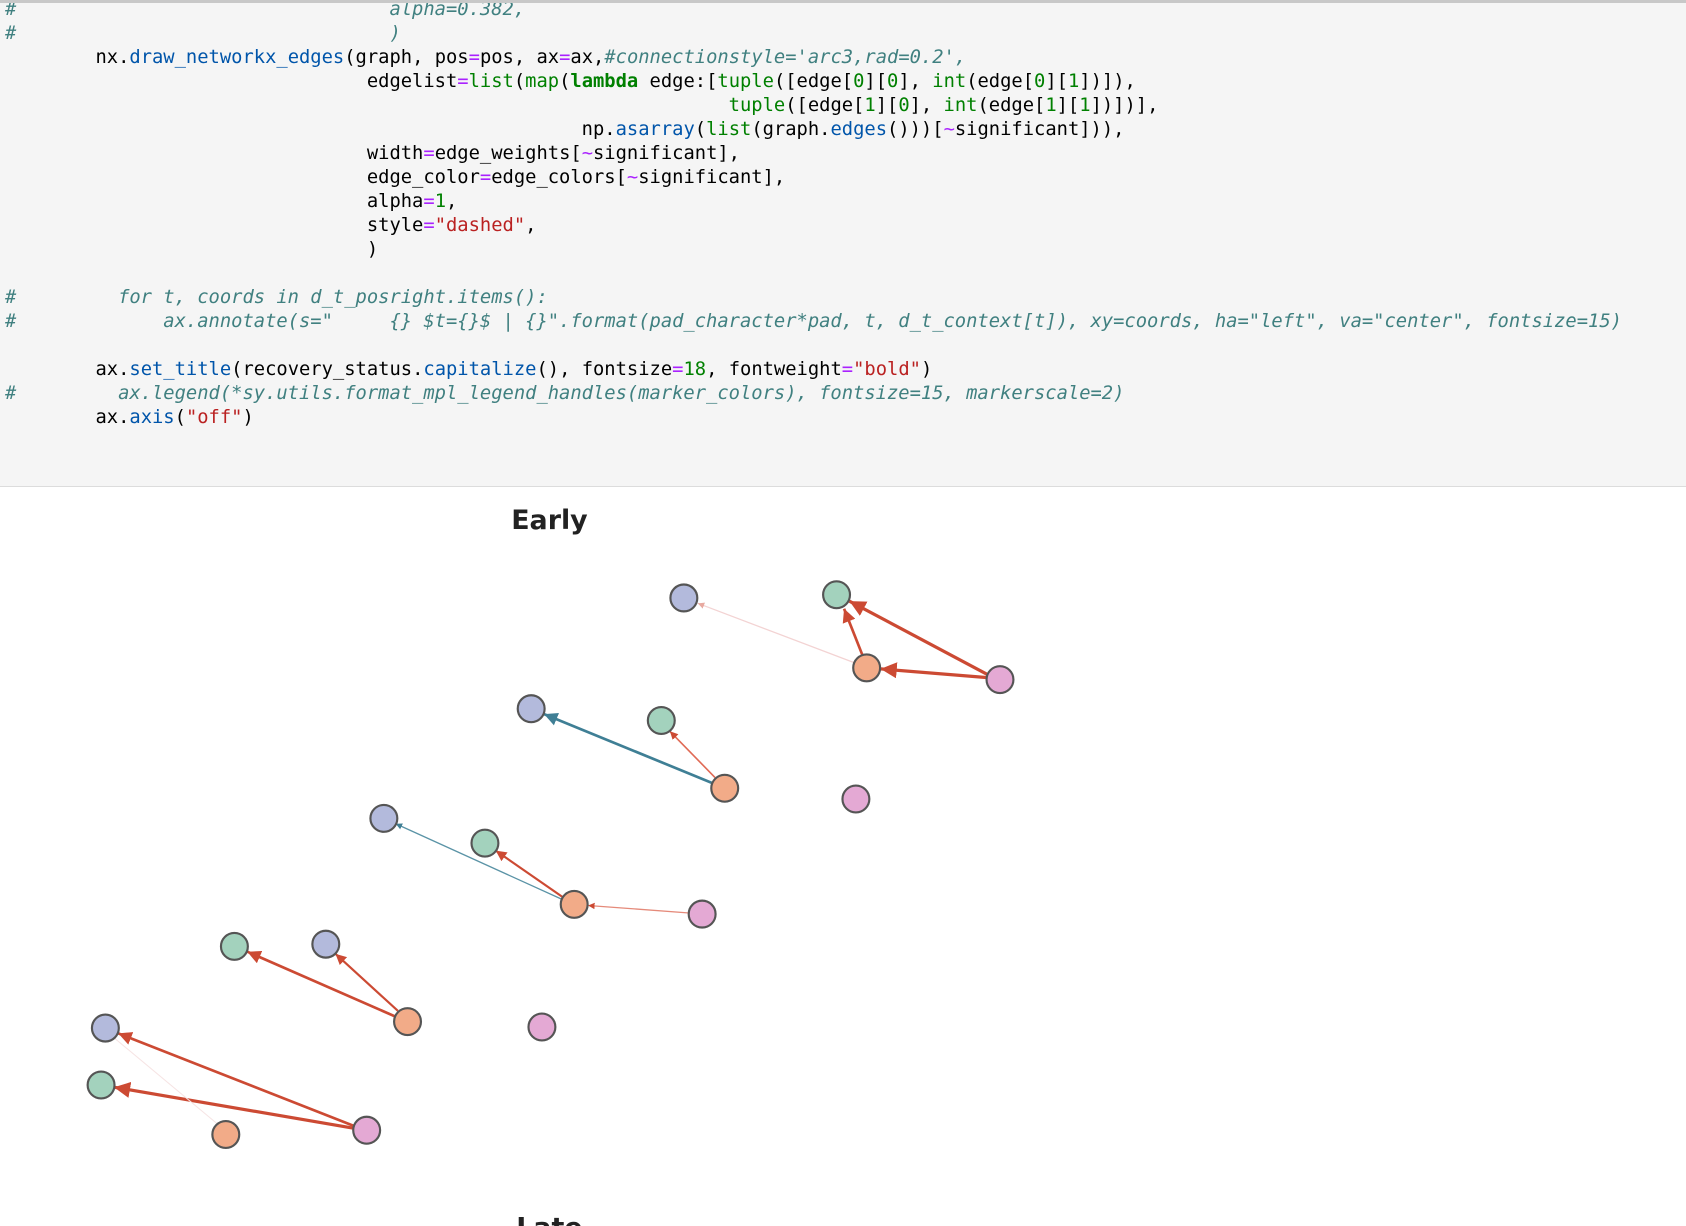 Image resolution: width=1686 pixels, height=1226 pixels. Describe the element at coordinates (480, 369) in the screenshot. I see `code-token: capitalize` at that location.